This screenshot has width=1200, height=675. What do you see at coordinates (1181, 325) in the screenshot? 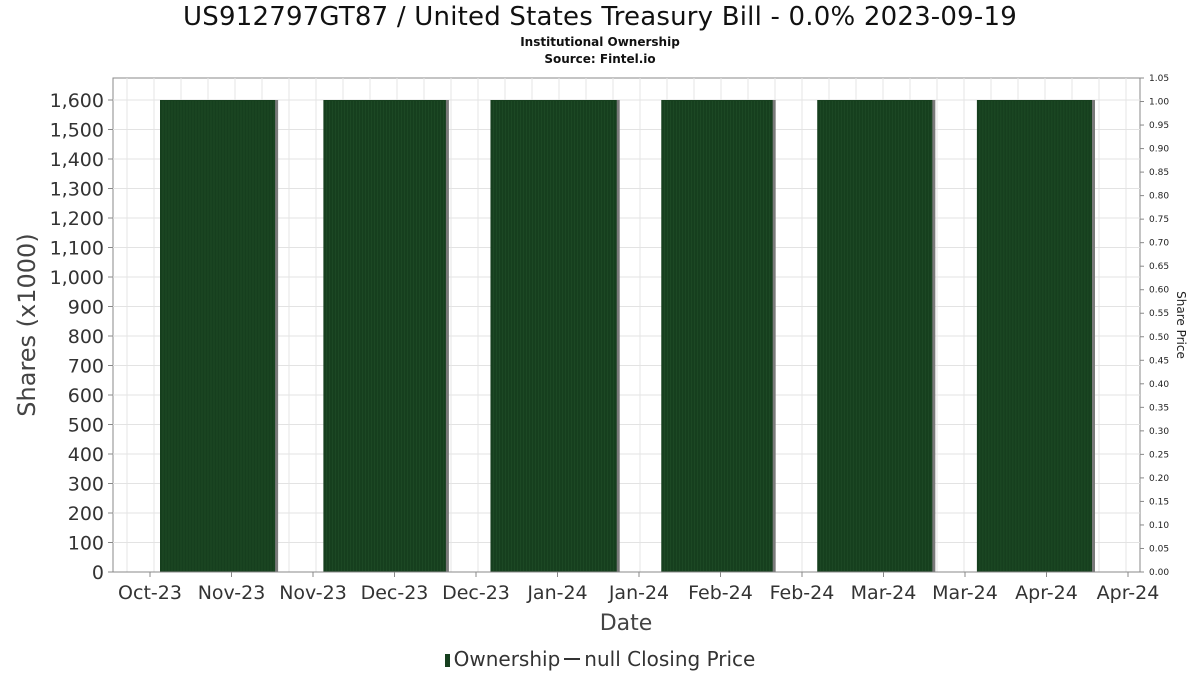
I see `y2-axis-label: Share Price` at bounding box center [1181, 325].